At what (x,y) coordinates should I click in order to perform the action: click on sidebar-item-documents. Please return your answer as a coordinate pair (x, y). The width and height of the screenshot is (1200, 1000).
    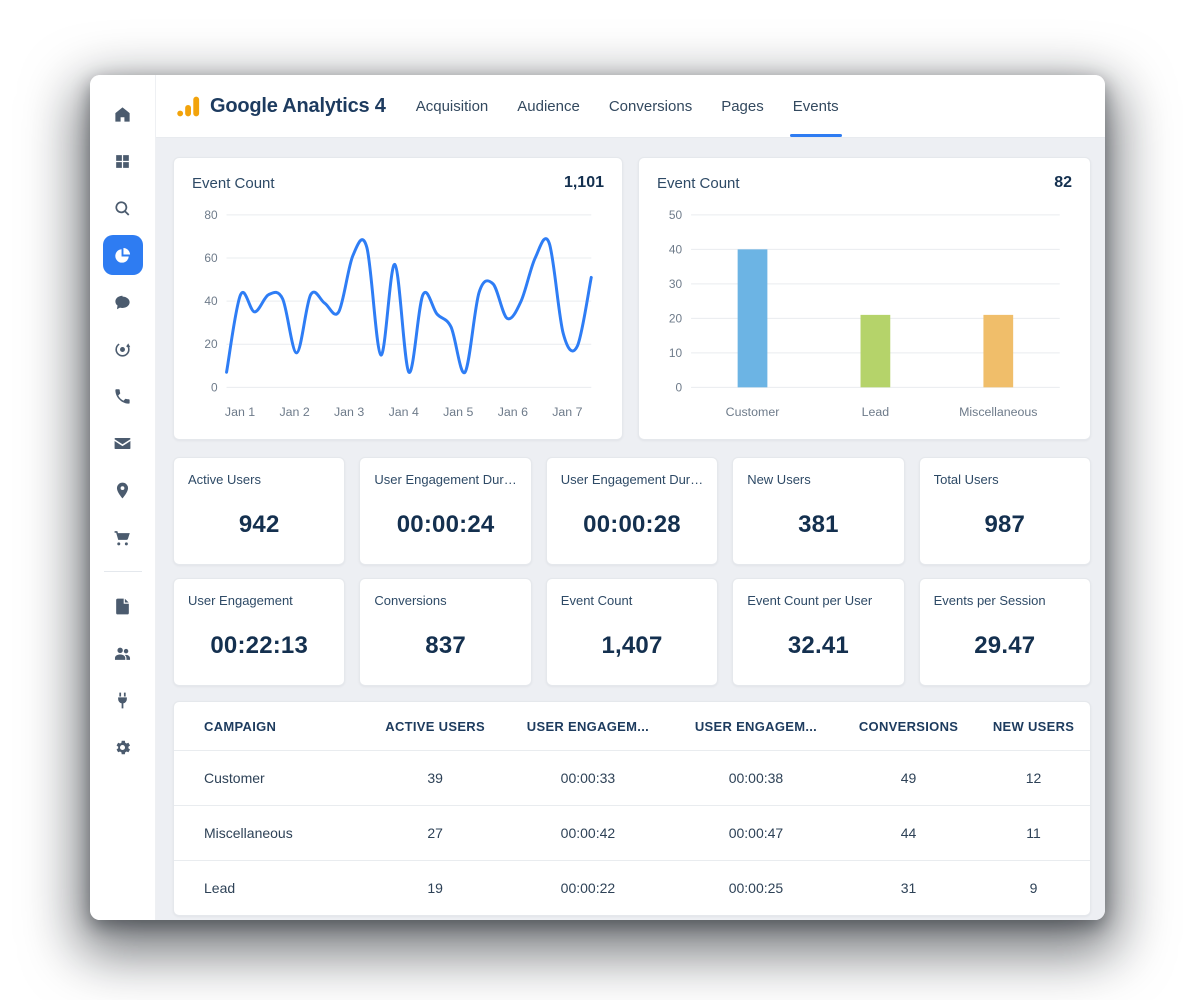
    Looking at the image, I should click on (123, 606).